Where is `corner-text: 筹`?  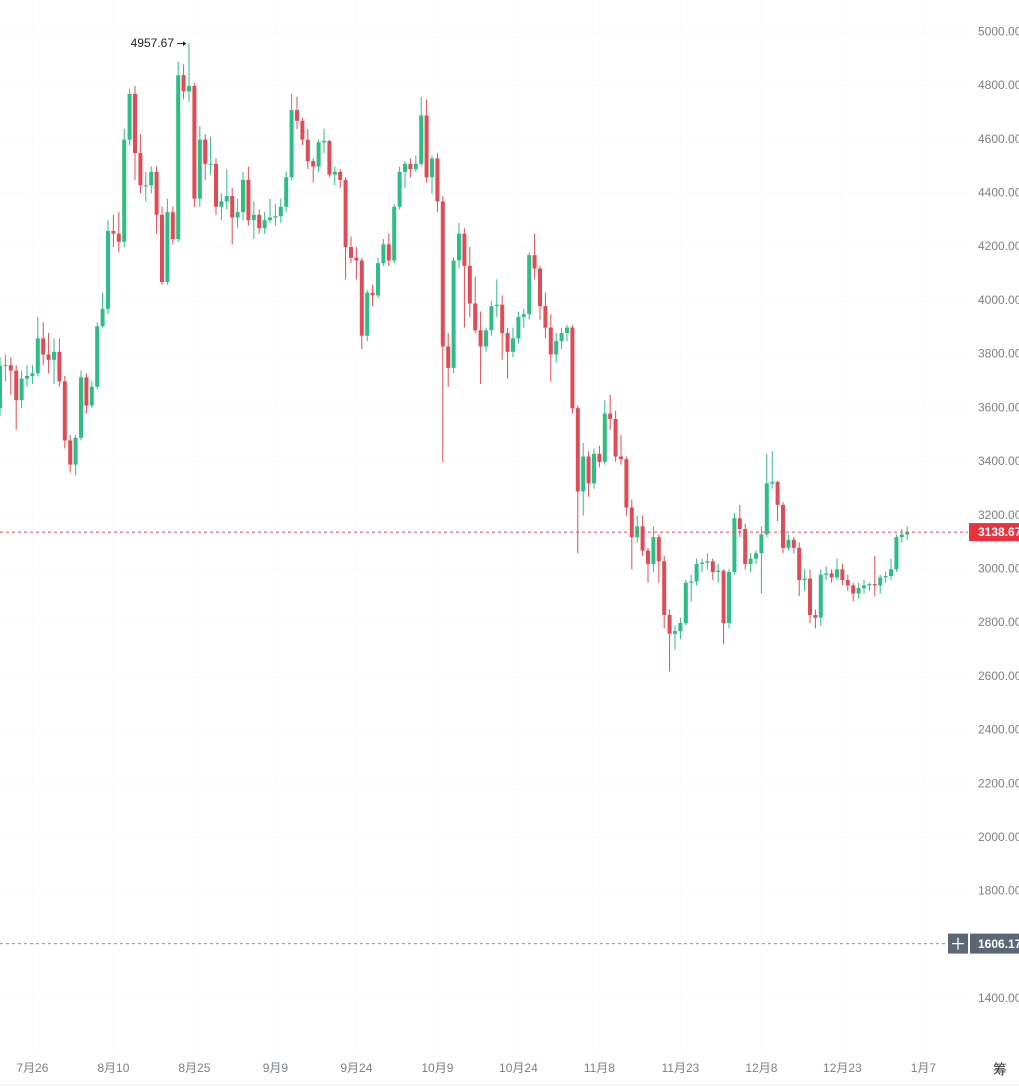 corner-text: 筹 is located at coordinates (1000, 1070).